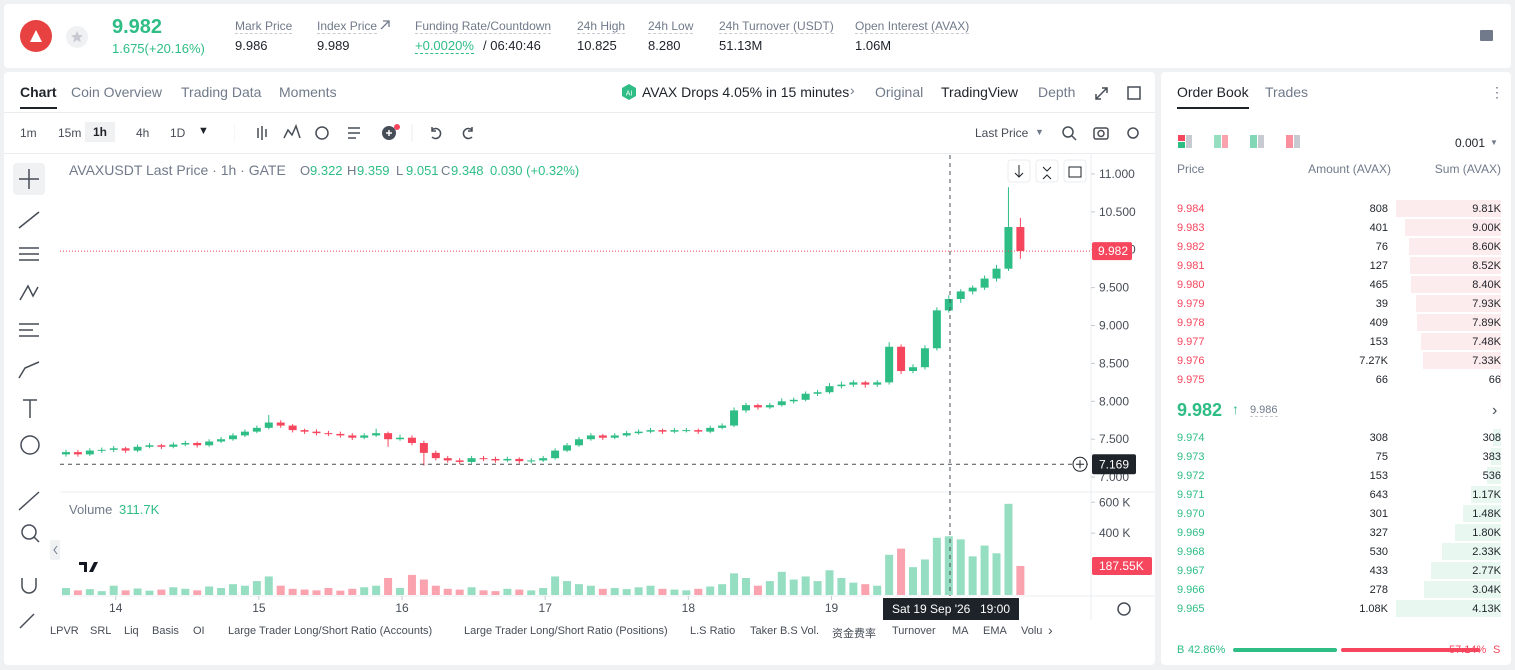 The height and width of the screenshot is (670, 1515). What do you see at coordinates (980, 92) in the screenshot?
I see `view-tab: TradingView` at bounding box center [980, 92].